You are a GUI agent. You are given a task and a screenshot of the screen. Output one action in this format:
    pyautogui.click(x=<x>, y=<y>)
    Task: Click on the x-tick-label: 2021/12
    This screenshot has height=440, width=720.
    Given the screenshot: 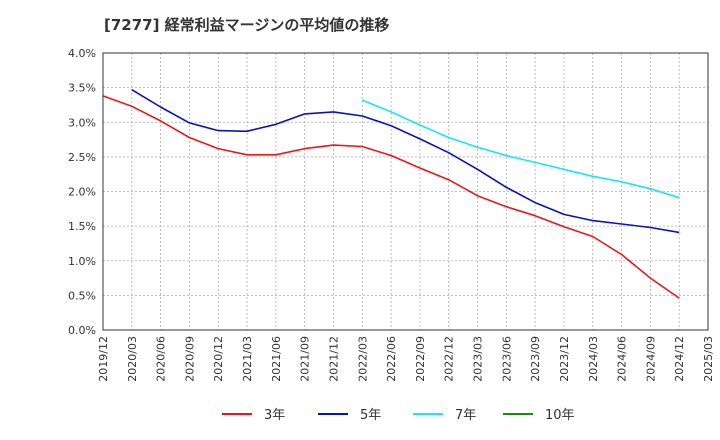 What is the action you would take?
    pyautogui.click(x=333, y=359)
    